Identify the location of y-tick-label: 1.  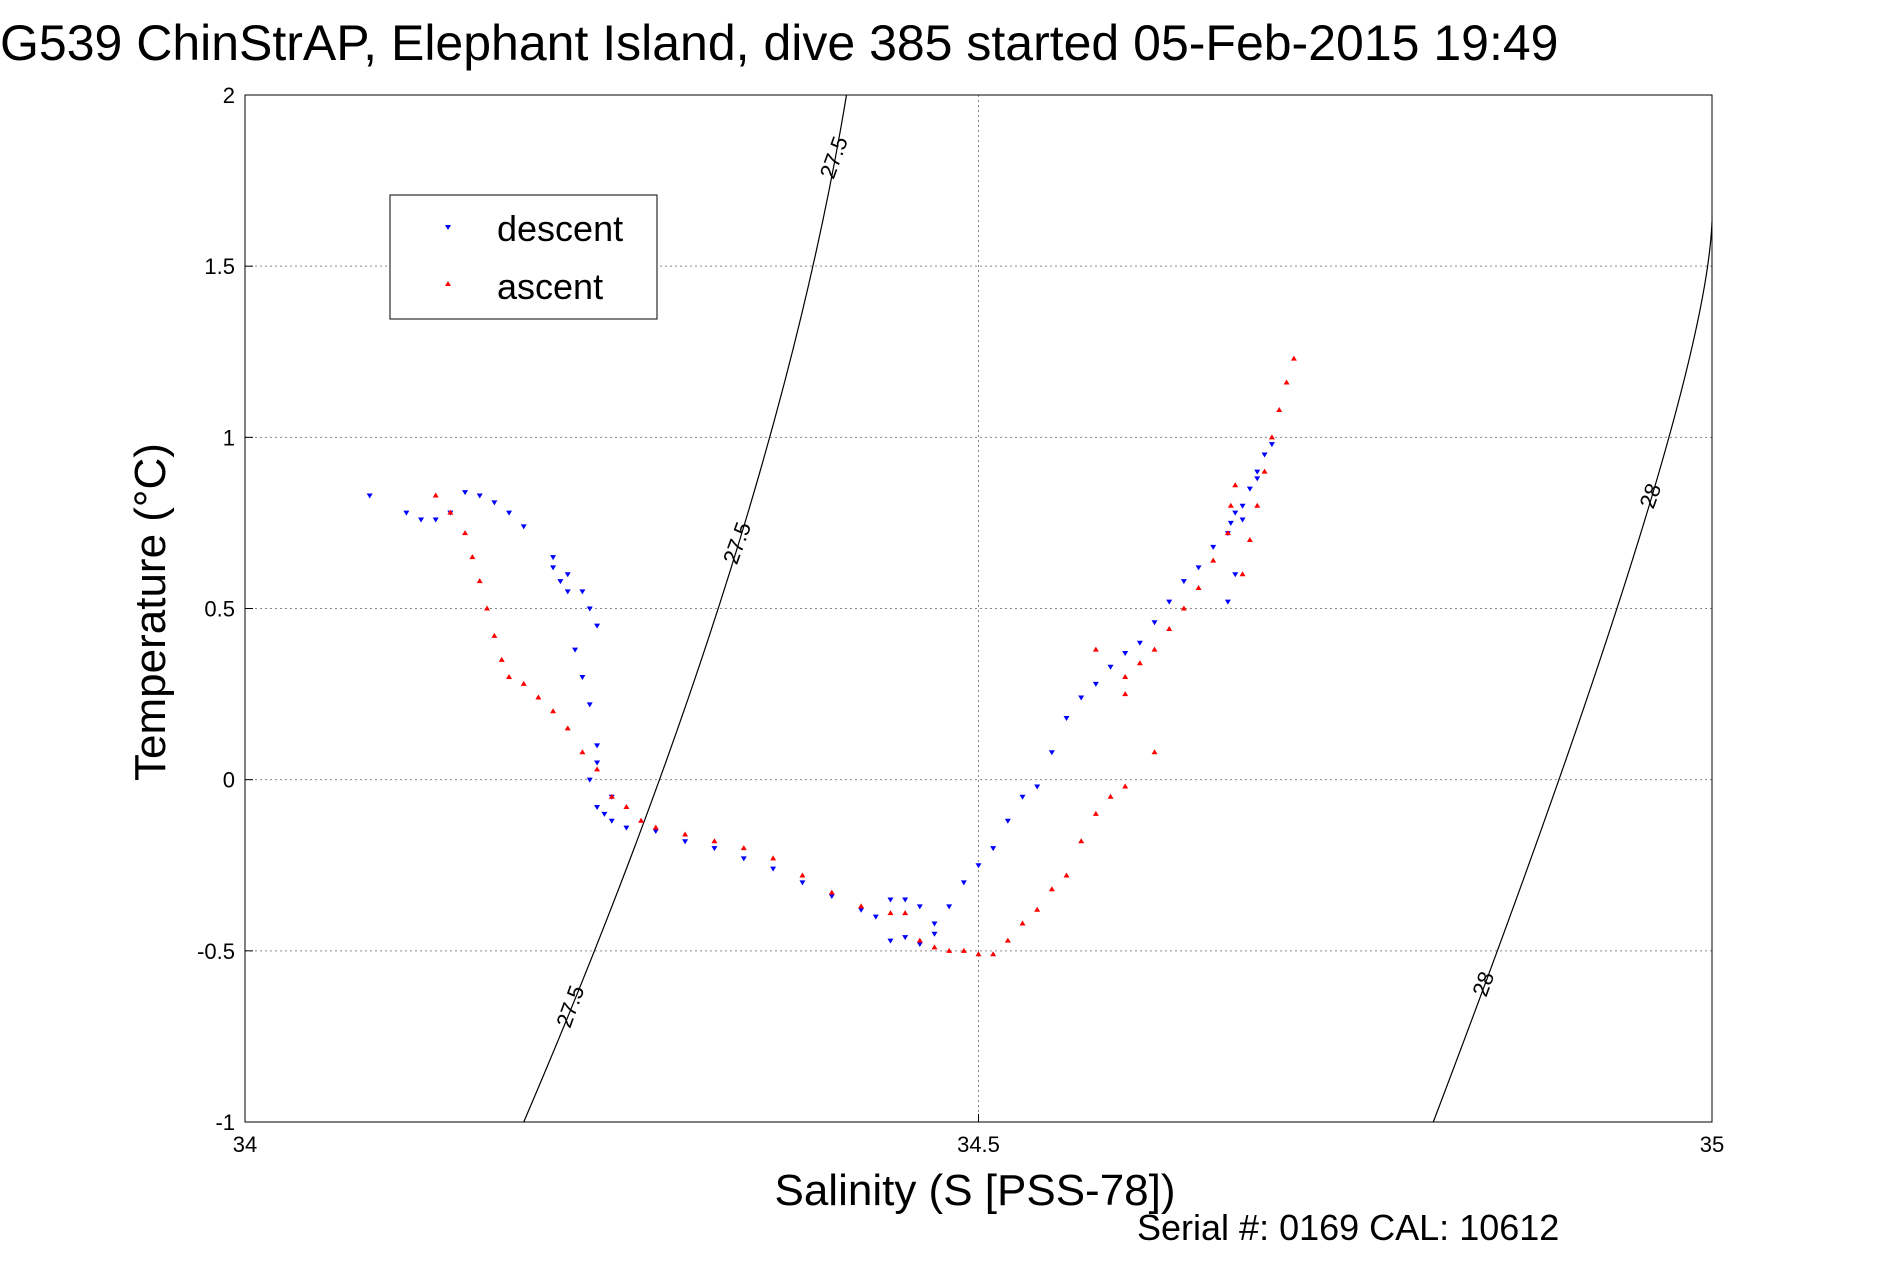
(229, 437).